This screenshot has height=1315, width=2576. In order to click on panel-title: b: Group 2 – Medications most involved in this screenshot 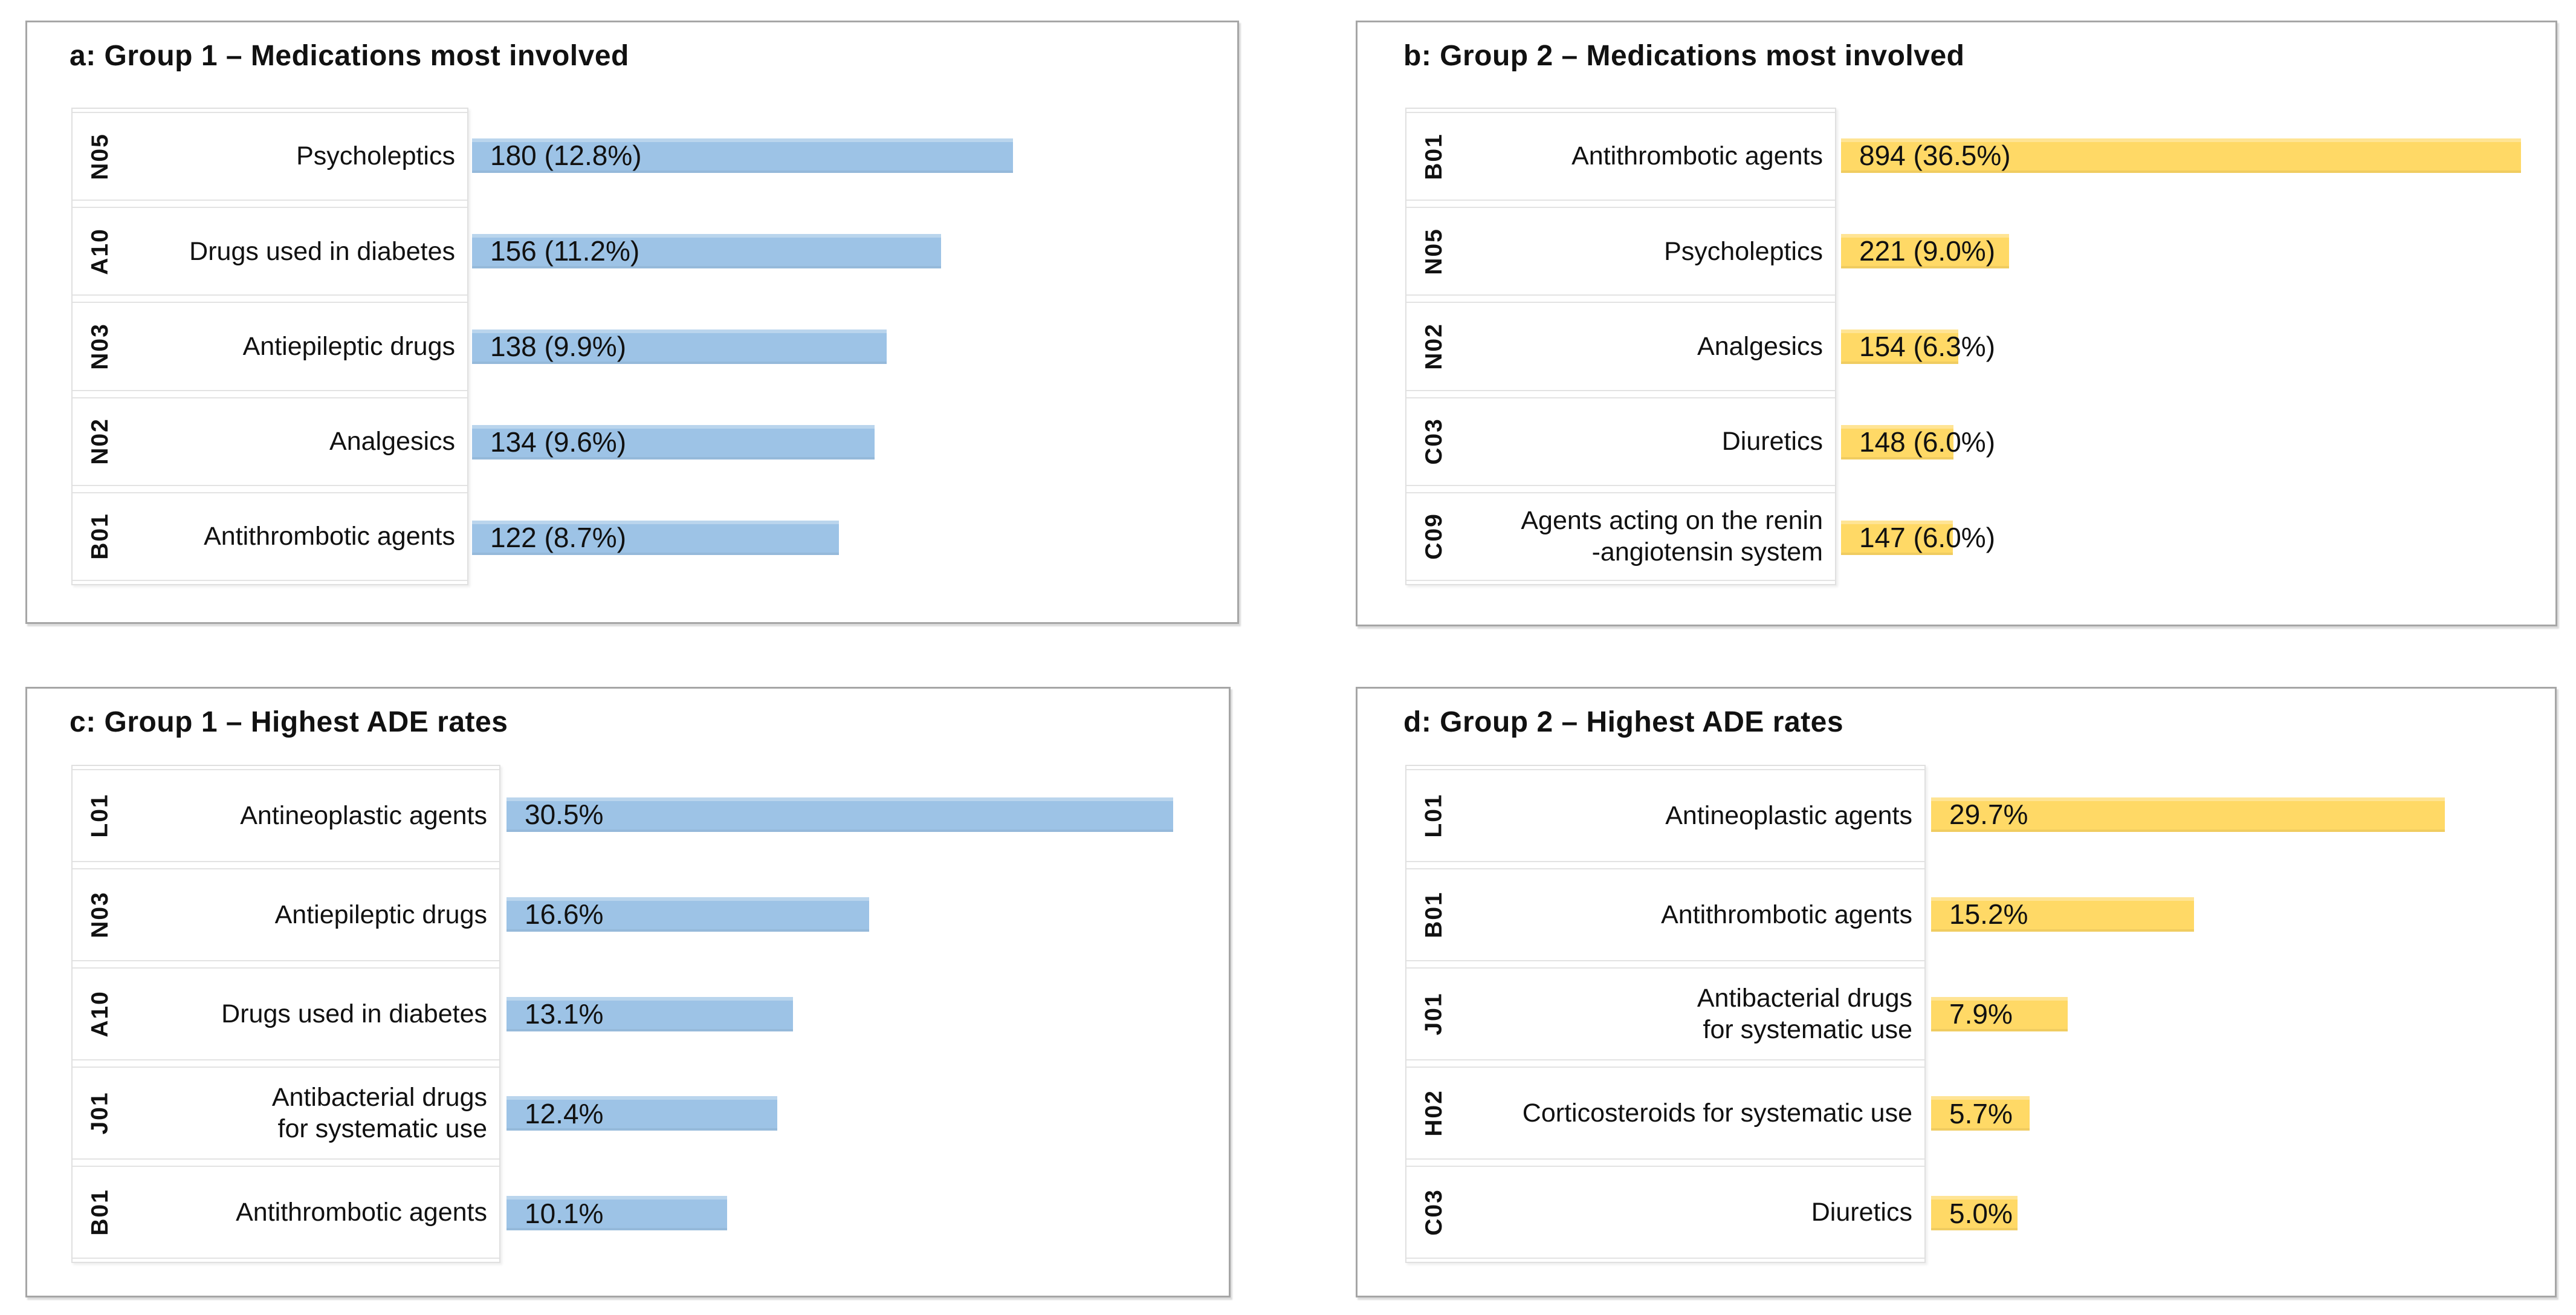, I will do `click(1684, 56)`.